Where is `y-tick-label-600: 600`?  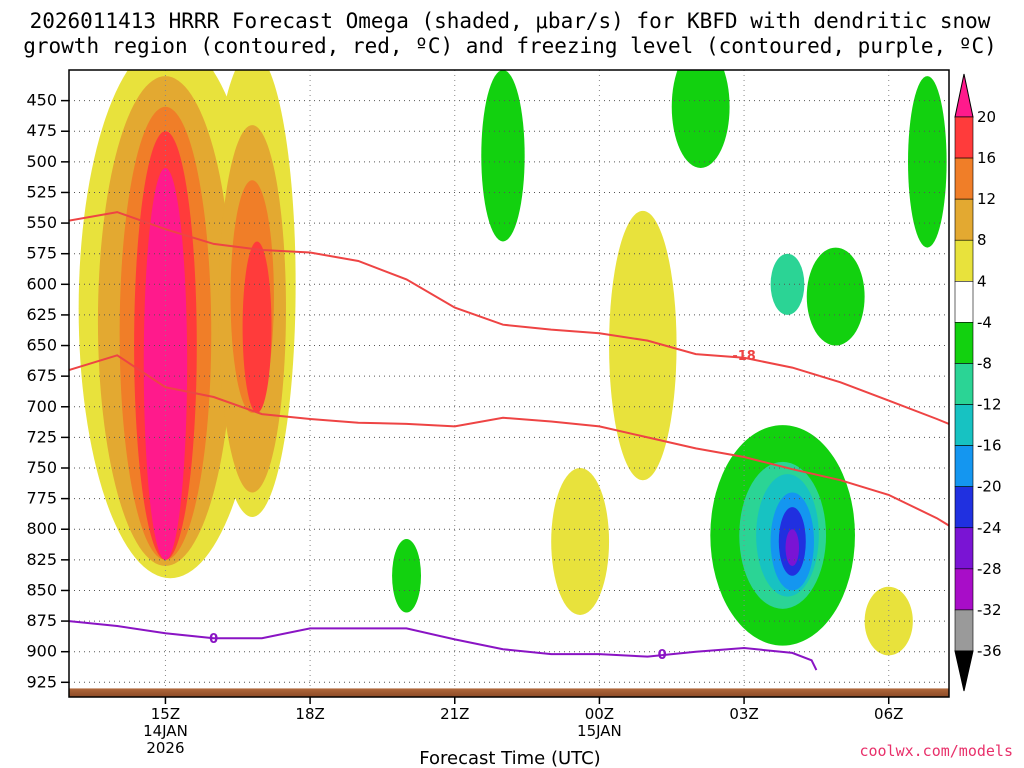
y-tick-label-600: 600 is located at coordinates (41, 283).